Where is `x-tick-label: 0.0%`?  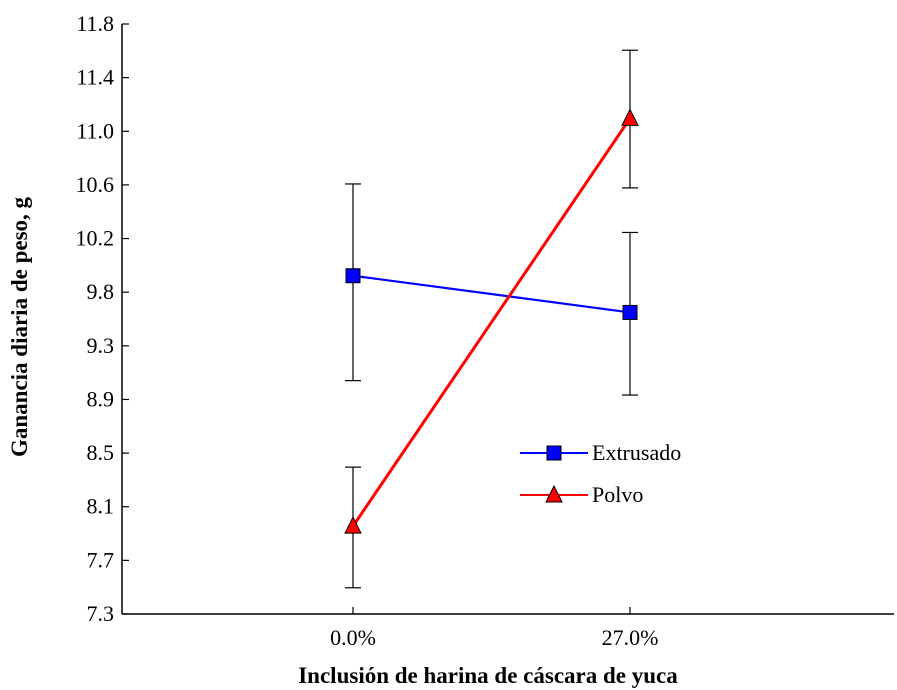 x-tick-label: 0.0% is located at coordinates (353, 637).